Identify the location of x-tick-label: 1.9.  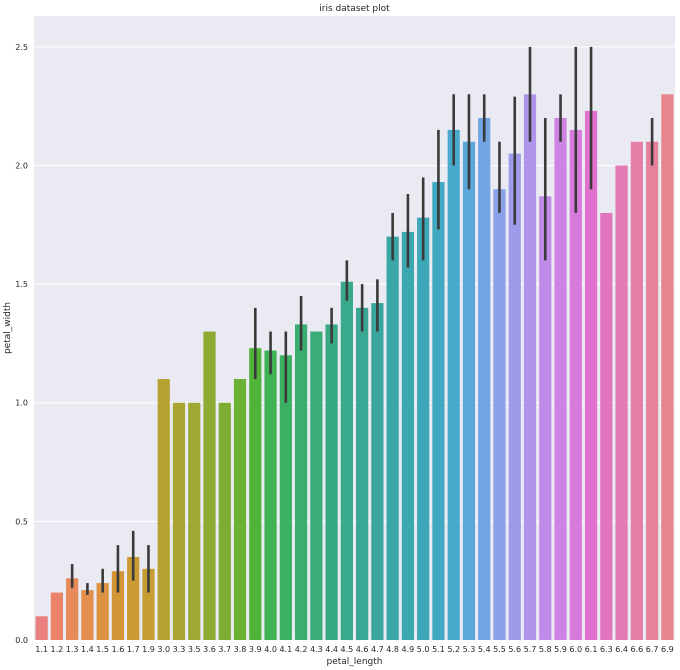
(148, 649).